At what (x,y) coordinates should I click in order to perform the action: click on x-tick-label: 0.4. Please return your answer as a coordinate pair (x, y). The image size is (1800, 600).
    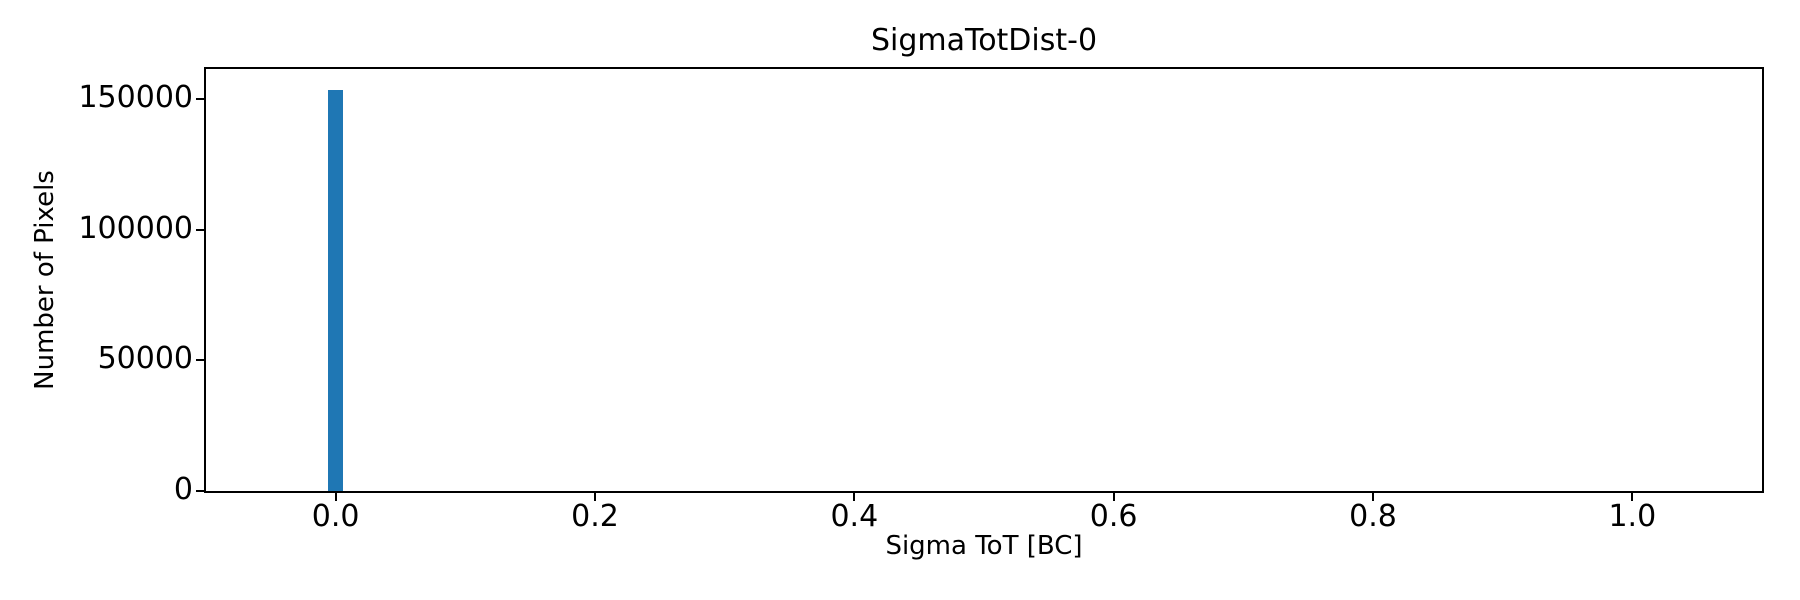
    Looking at the image, I should click on (854, 516).